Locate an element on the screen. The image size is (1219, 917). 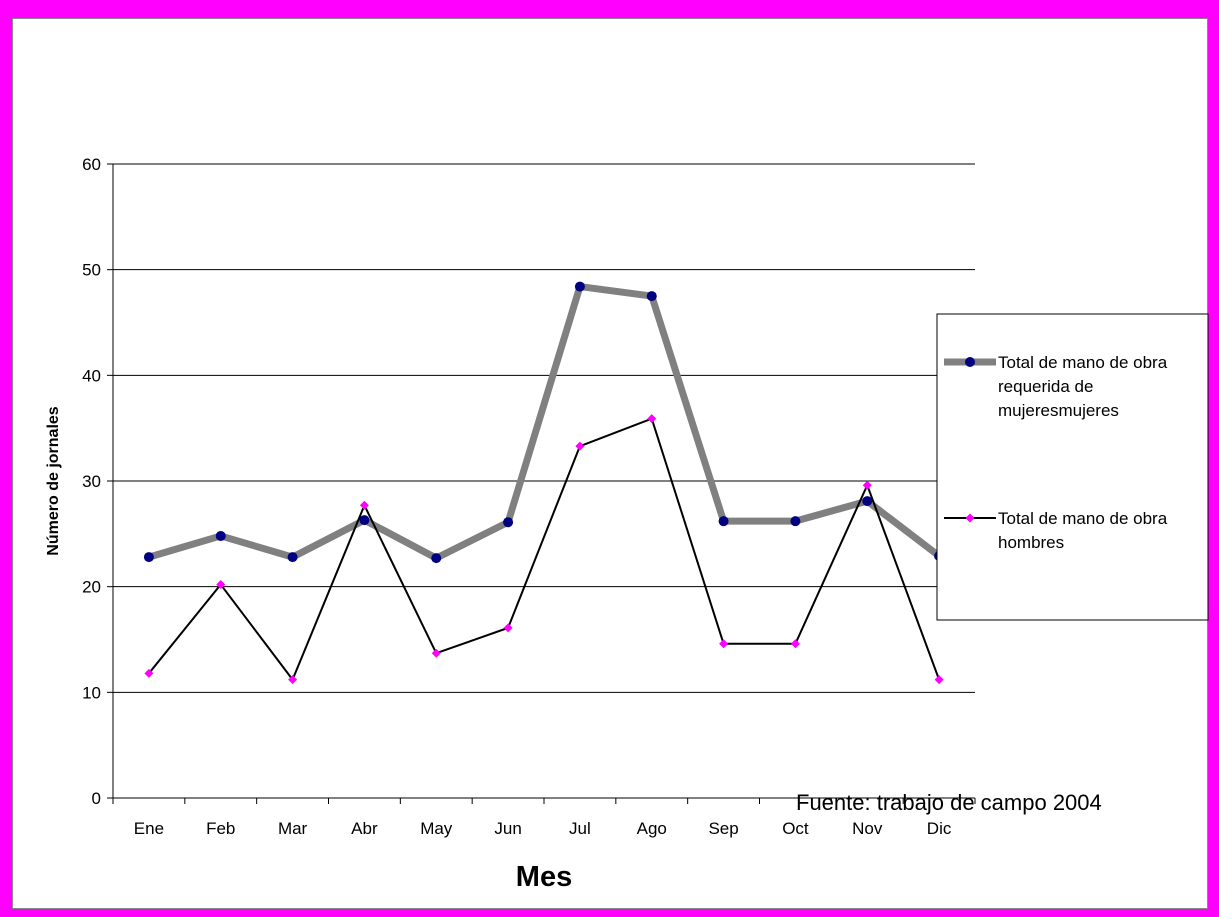
y-axis-title: Número de jornales is located at coordinates (53, 480).